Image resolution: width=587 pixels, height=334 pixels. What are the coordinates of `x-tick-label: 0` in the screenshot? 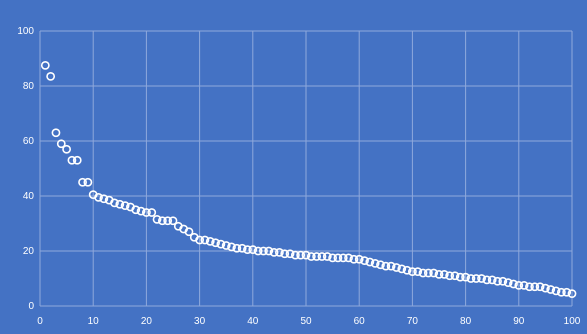 It's located at (40, 321).